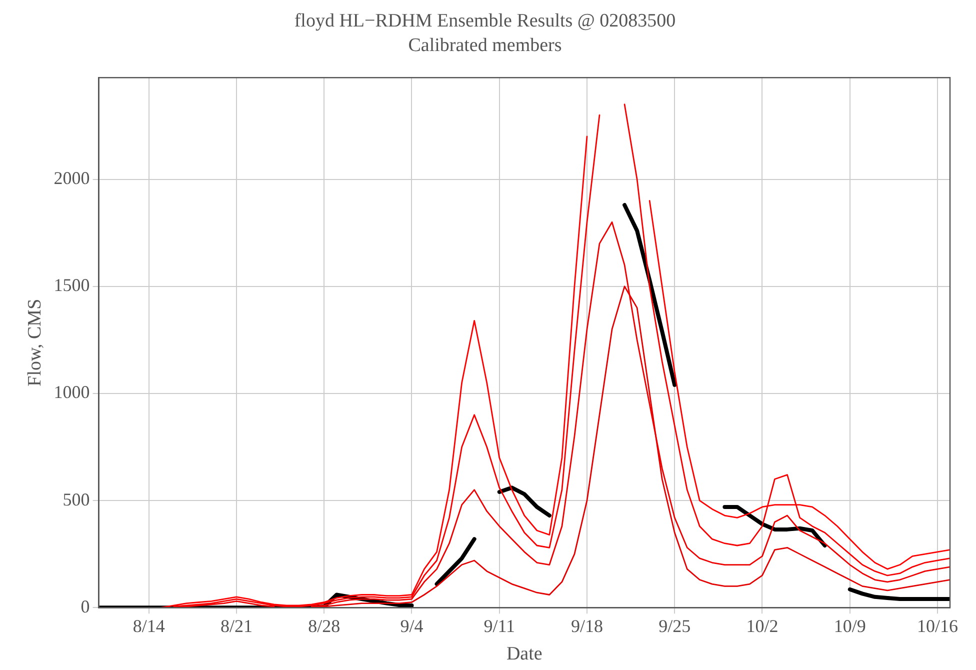 This screenshot has height=670, width=976. Describe the element at coordinates (762, 626) in the screenshot. I see `x-tick-label: 10/2` at that location.